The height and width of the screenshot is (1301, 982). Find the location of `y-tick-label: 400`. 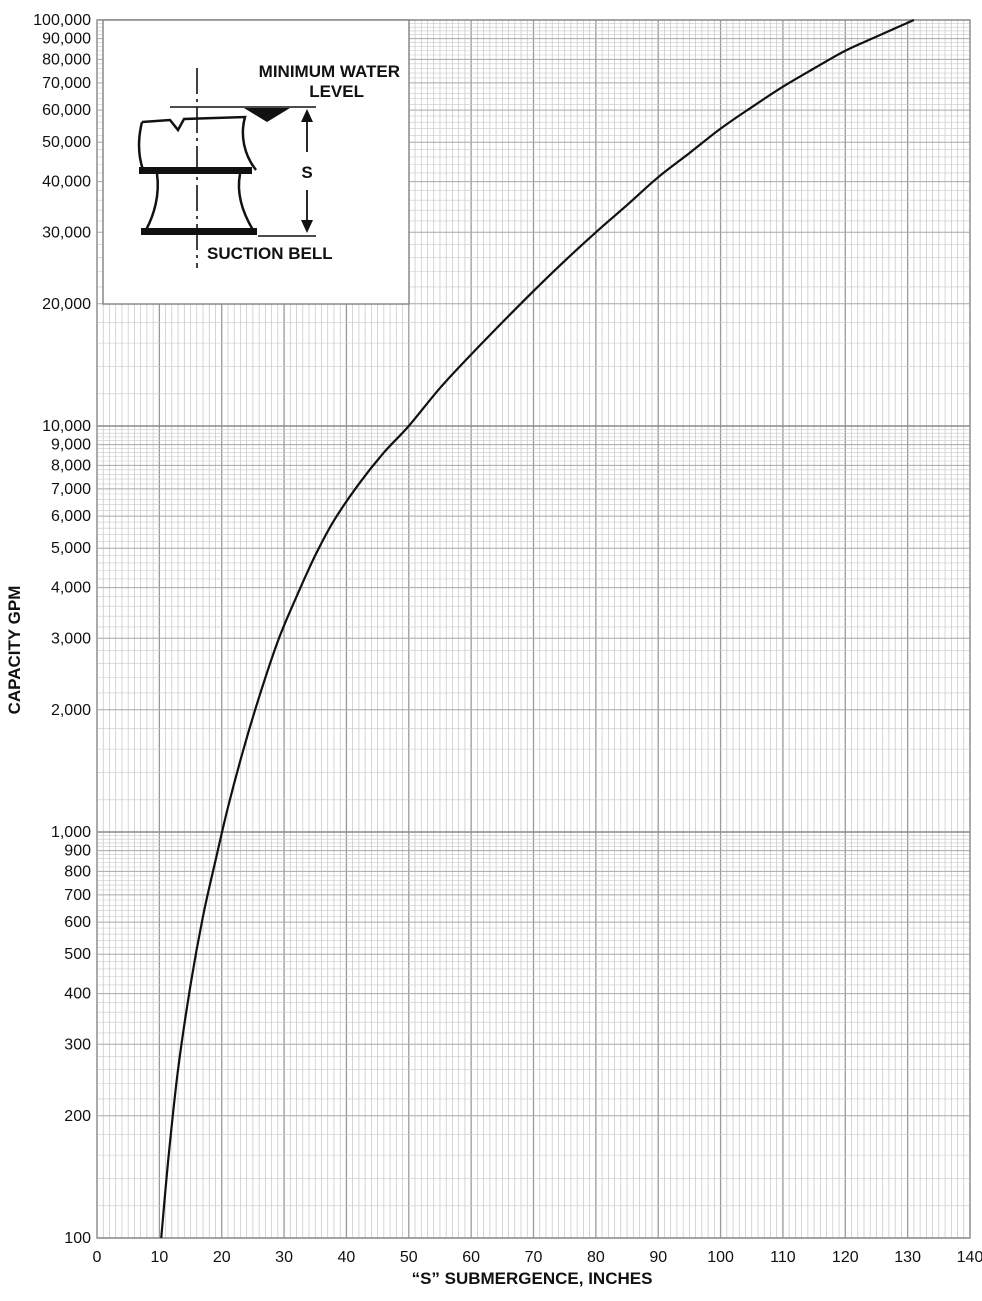

y-tick-label: 400 is located at coordinates (77, 994).